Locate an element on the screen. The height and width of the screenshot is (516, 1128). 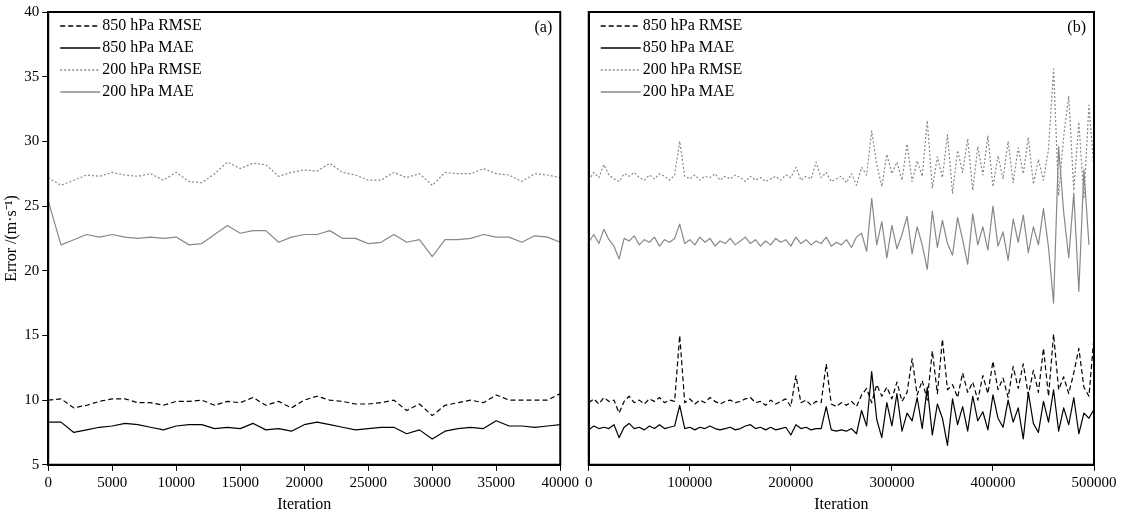
y-tick-label: 5 is located at coordinates (35, 463).